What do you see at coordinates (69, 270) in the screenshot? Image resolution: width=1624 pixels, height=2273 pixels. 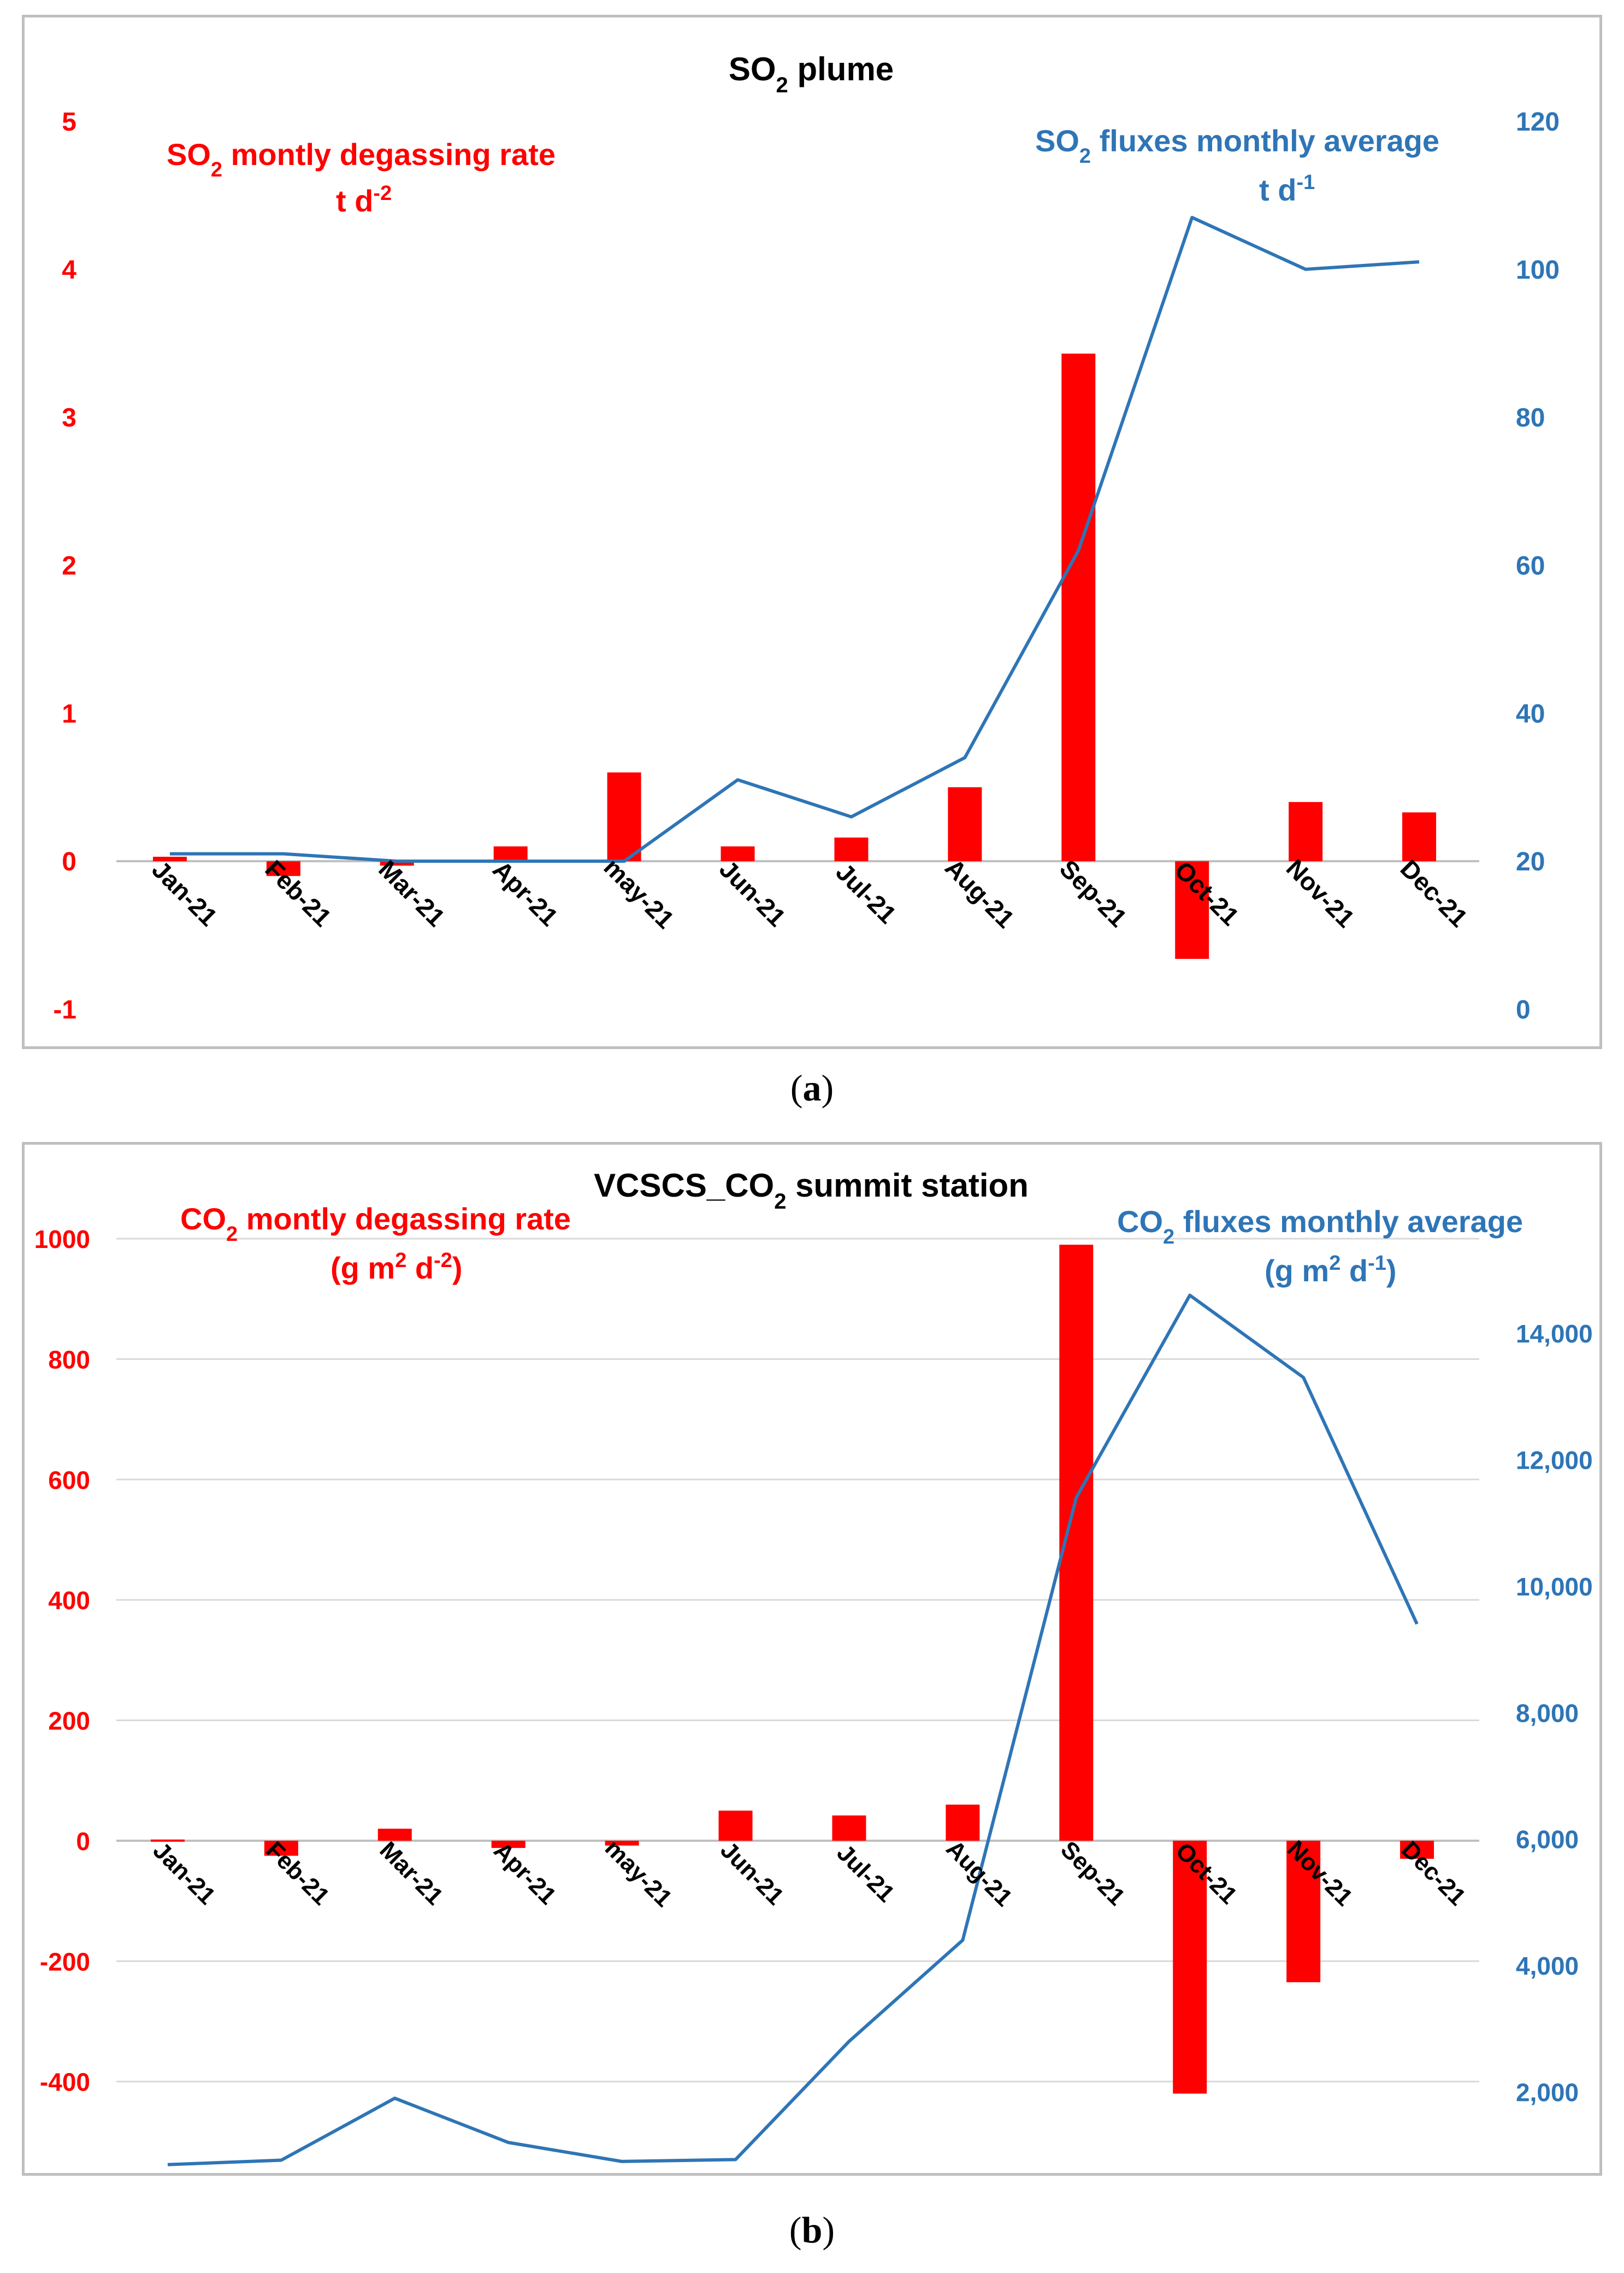 I see `left-axis-tick-label: 4` at bounding box center [69, 270].